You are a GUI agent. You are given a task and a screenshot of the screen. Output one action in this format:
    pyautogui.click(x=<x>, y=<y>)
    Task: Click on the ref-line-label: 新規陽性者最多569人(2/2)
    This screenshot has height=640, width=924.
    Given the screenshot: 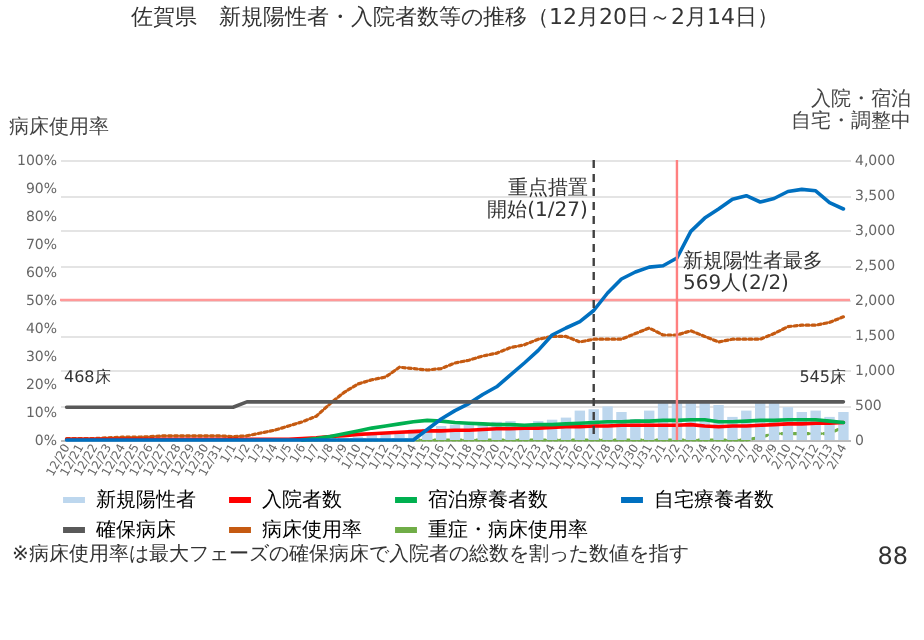 What is the action you would take?
    pyautogui.click(x=752, y=271)
    